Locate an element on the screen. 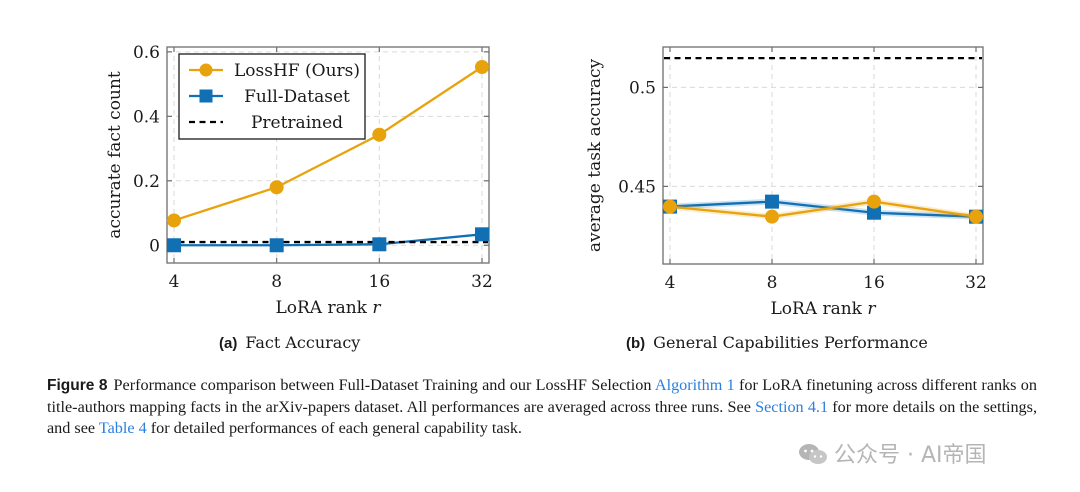  y-tick-label: 0.45 is located at coordinates (637, 187).